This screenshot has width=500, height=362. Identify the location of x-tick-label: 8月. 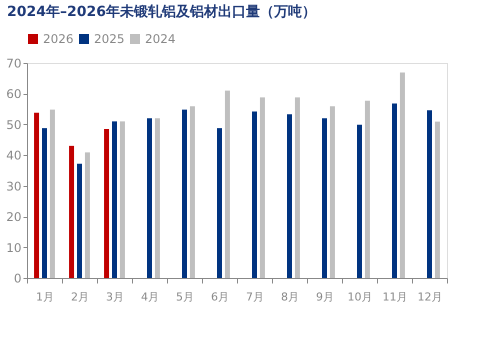
(290, 297).